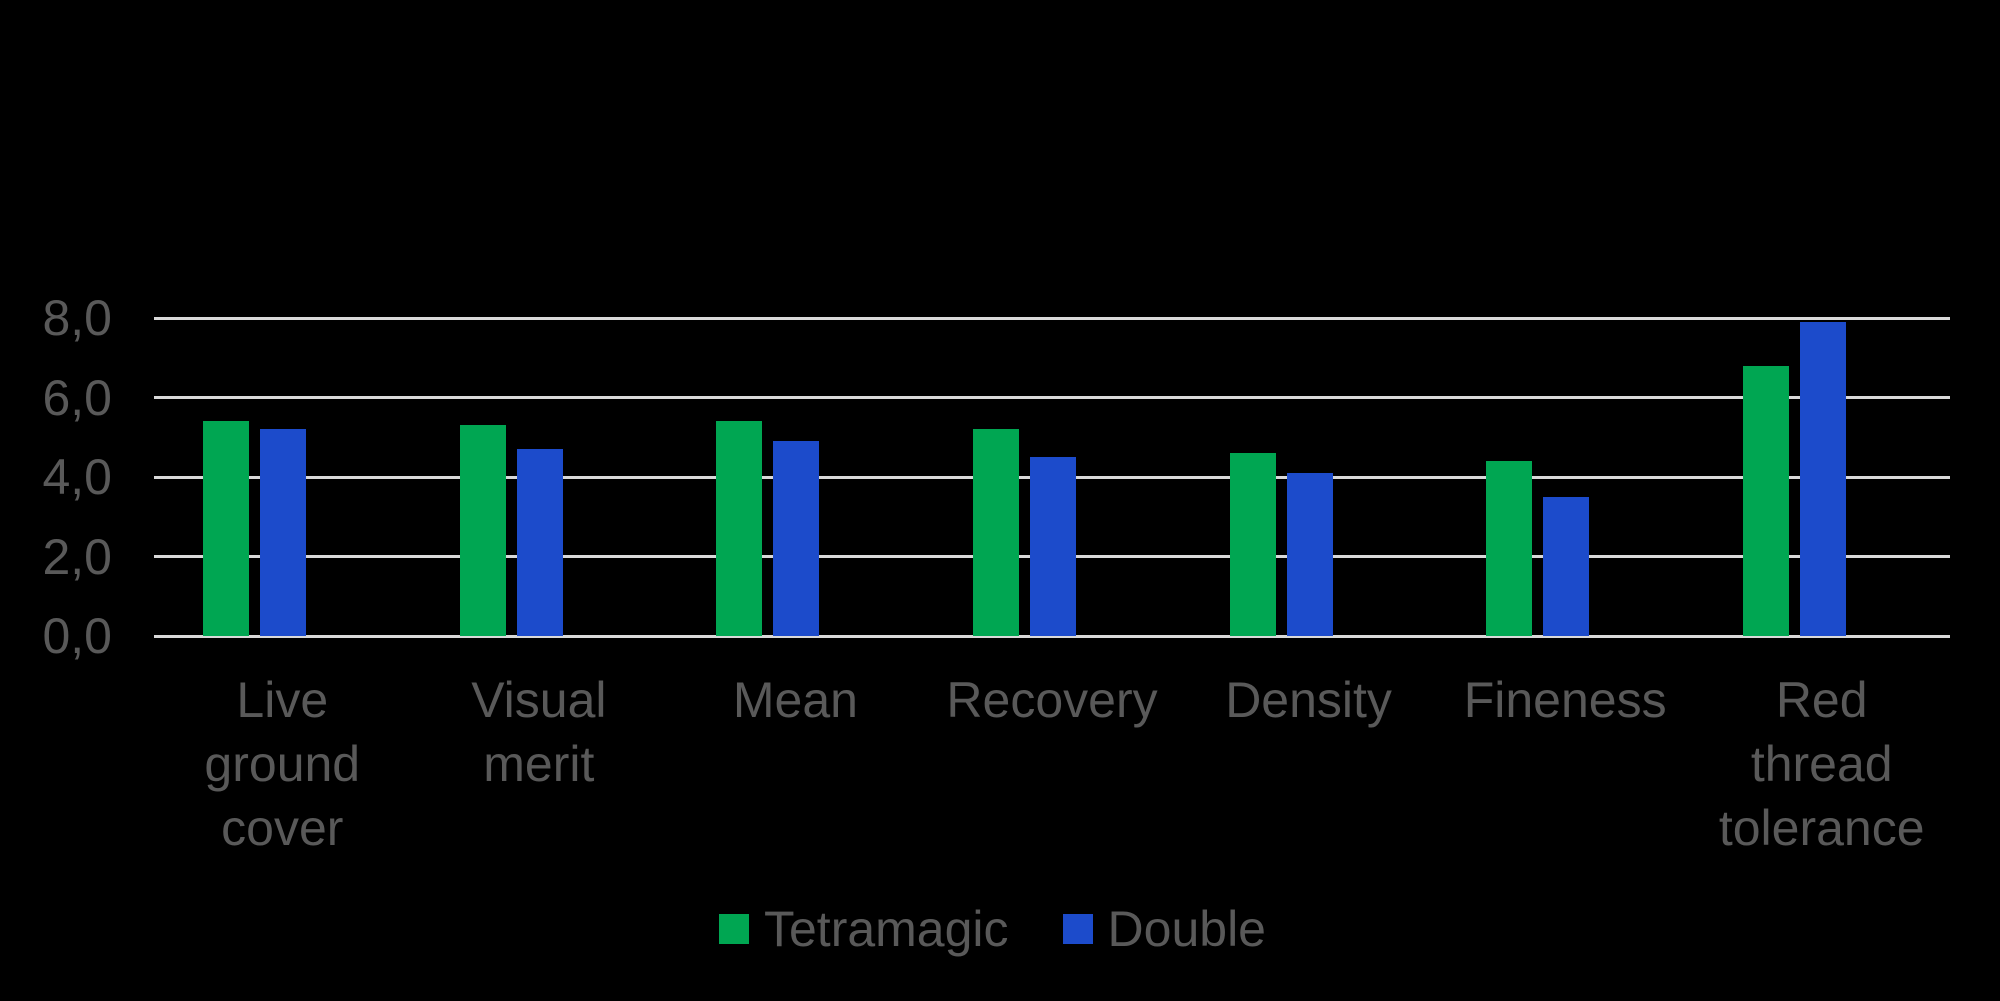  What do you see at coordinates (77, 397) in the screenshot?
I see `y-tick-label: 6,0` at bounding box center [77, 397].